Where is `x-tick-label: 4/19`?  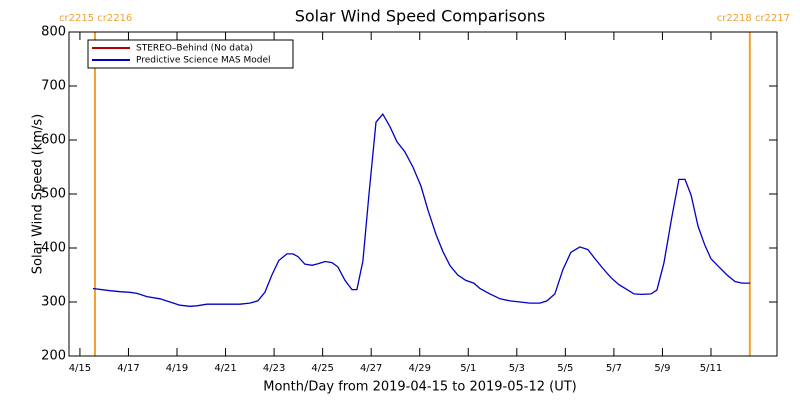
x-tick-label: 4/19 is located at coordinates (177, 368).